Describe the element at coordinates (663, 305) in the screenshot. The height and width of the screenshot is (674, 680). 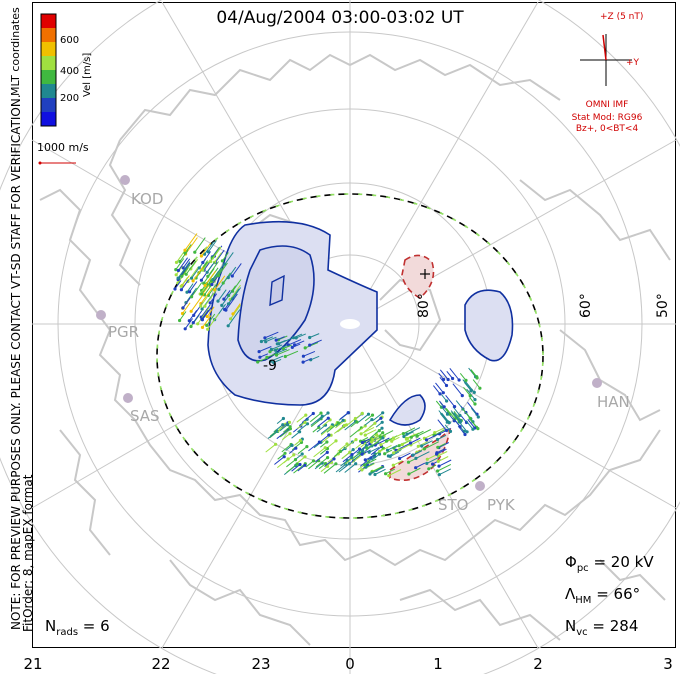
I see `lat-label-50: 50°` at that location.